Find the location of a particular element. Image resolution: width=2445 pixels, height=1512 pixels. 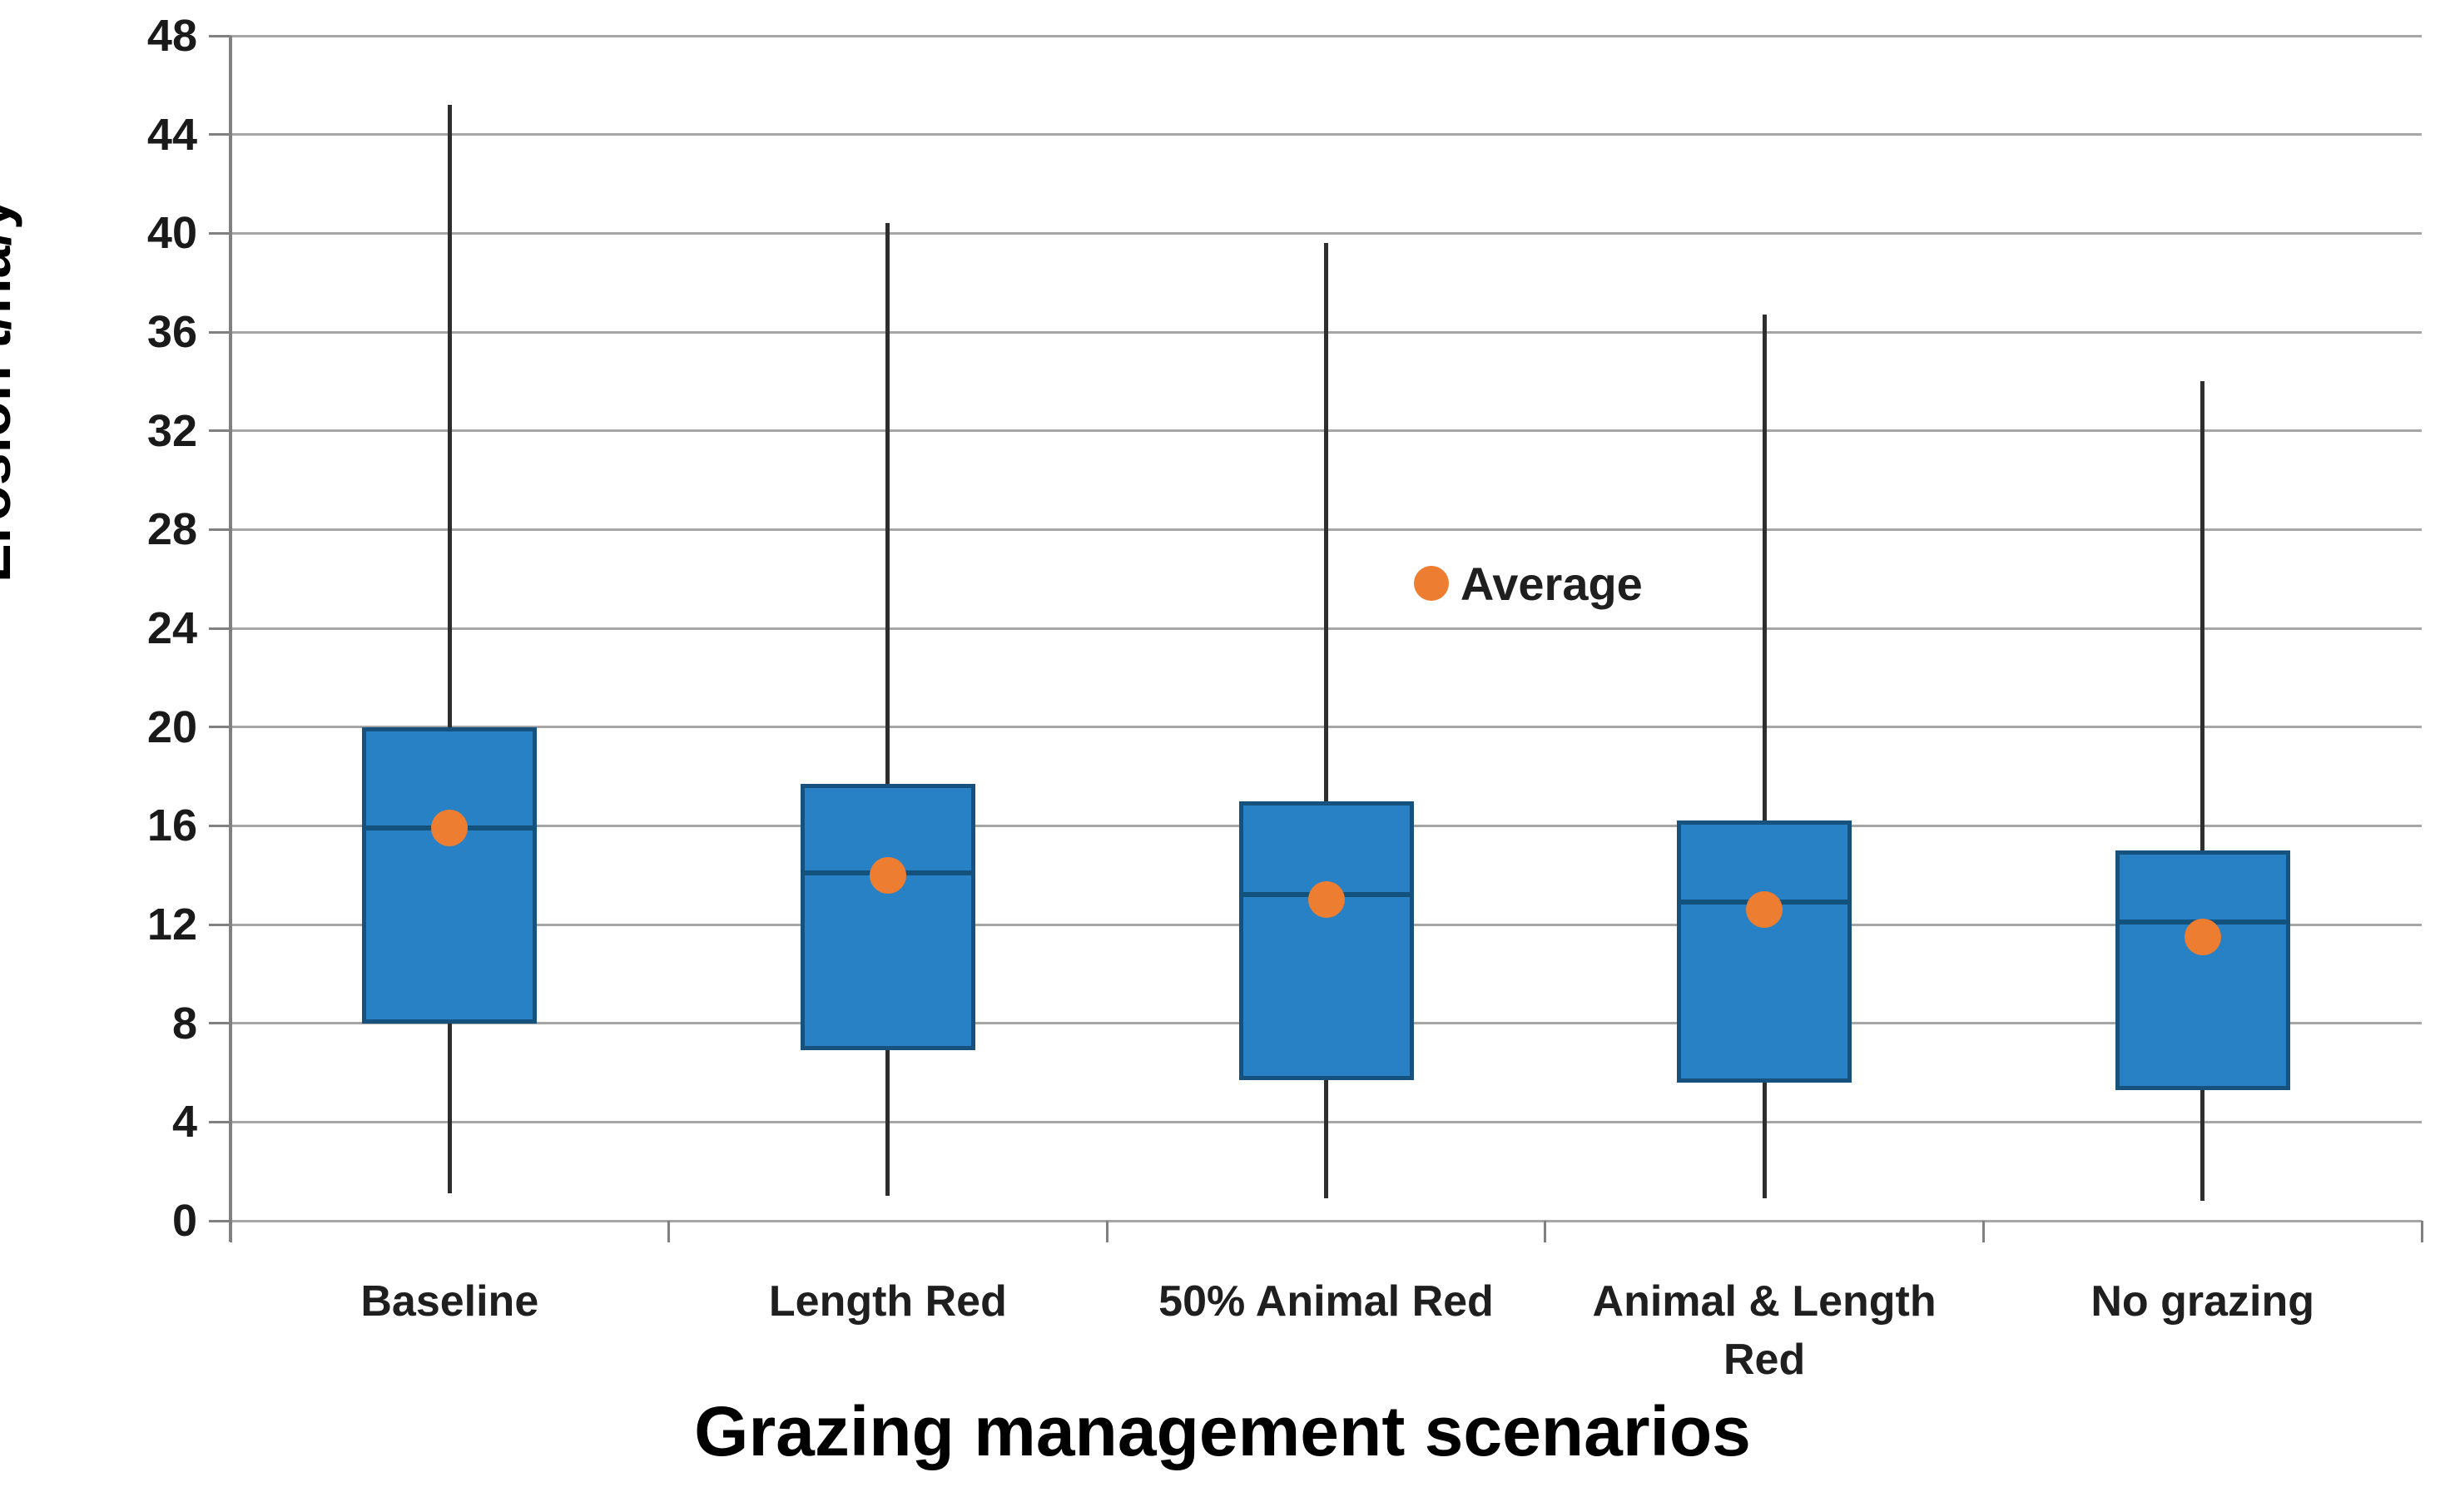

y-tick-label: 16 is located at coordinates (172, 826).